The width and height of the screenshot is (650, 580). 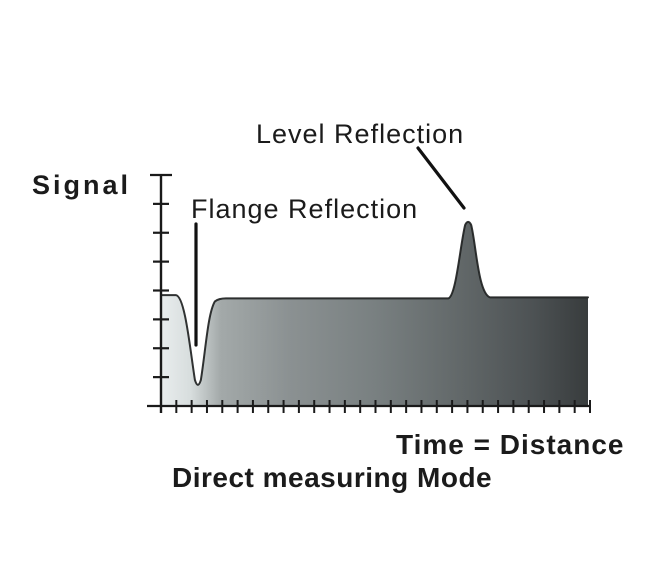 I want to click on flange-reflection-label: Flange Reflection, so click(x=305, y=209).